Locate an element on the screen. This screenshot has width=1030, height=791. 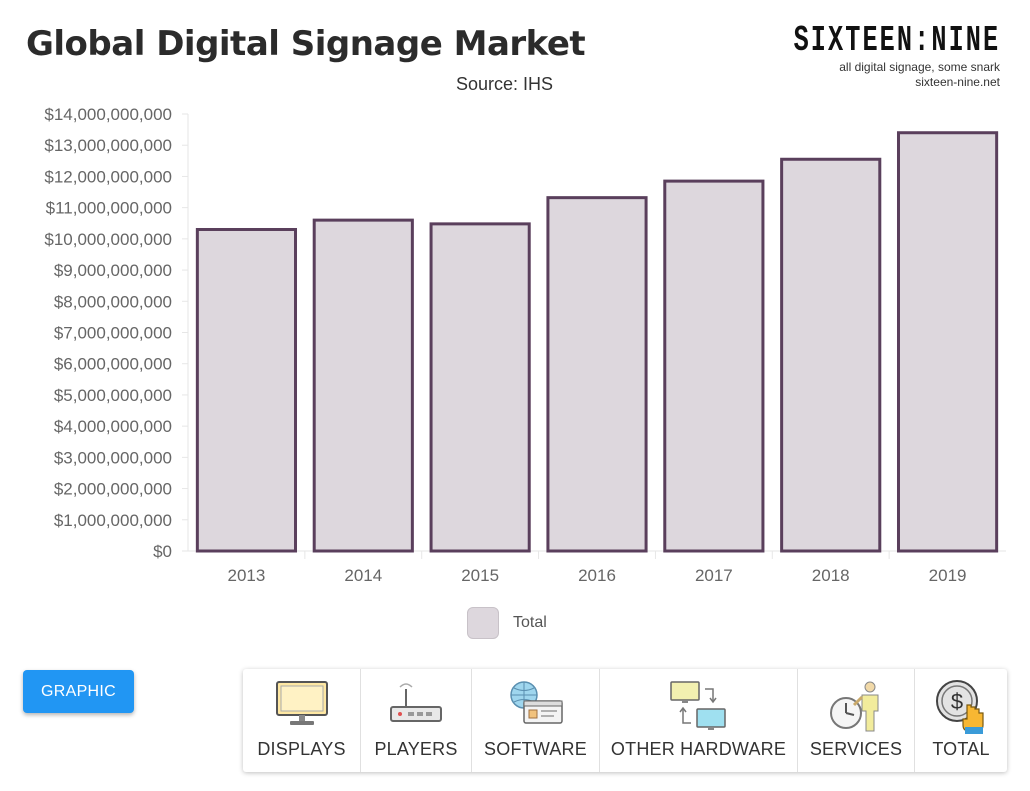
y-tick-label: $11,000,000,000 is located at coordinates (109, 208).